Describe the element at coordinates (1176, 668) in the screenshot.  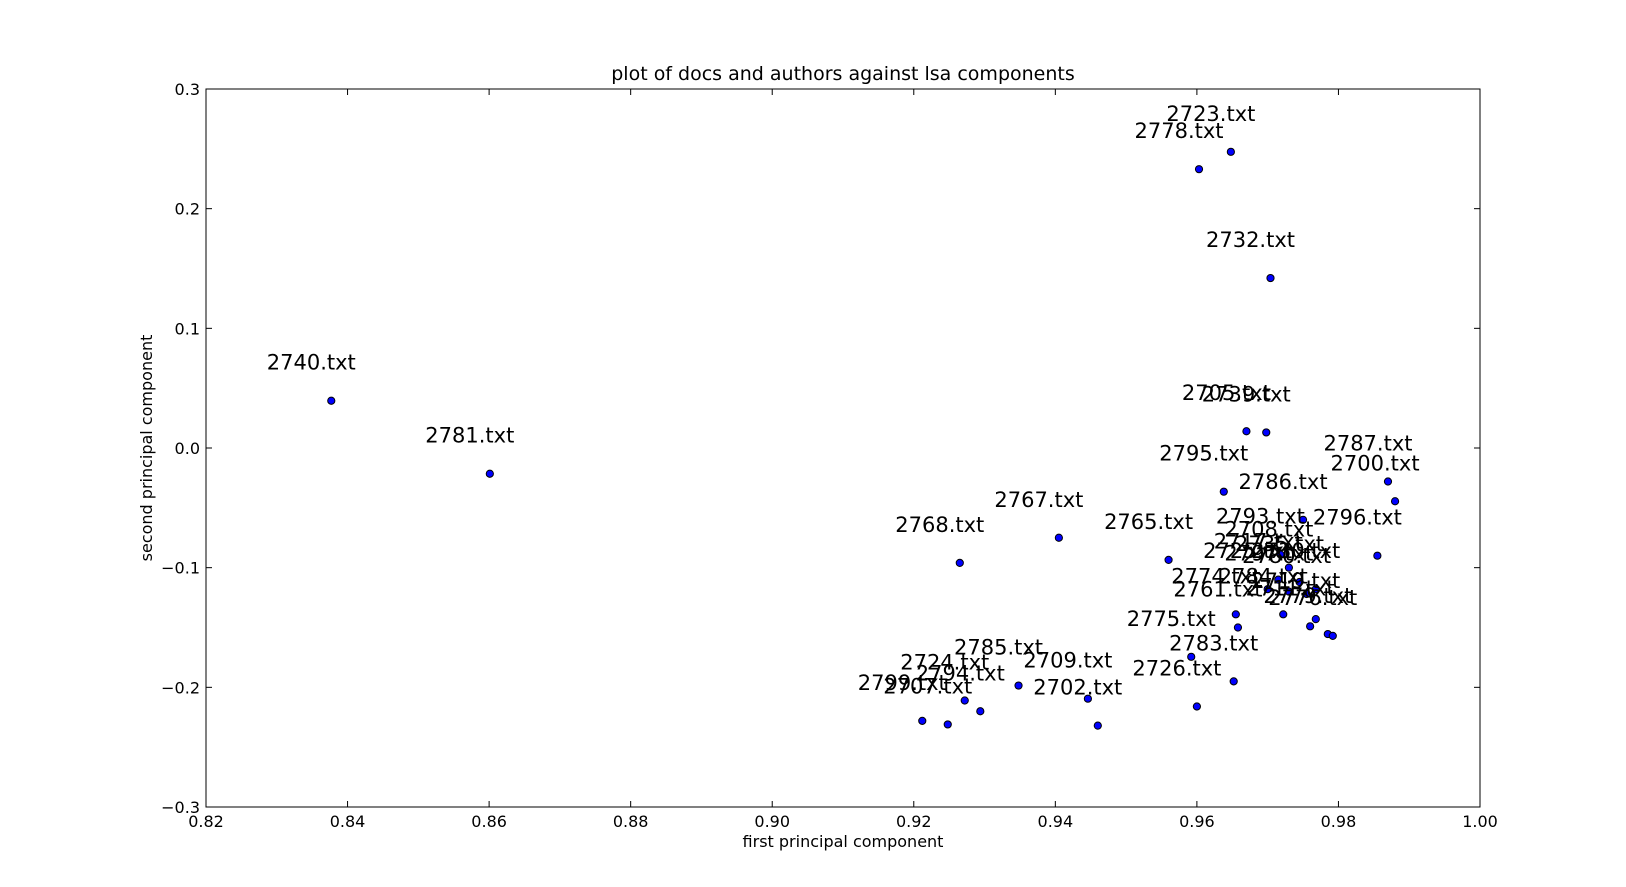
I see `point-label: 2726.txt` at that location.